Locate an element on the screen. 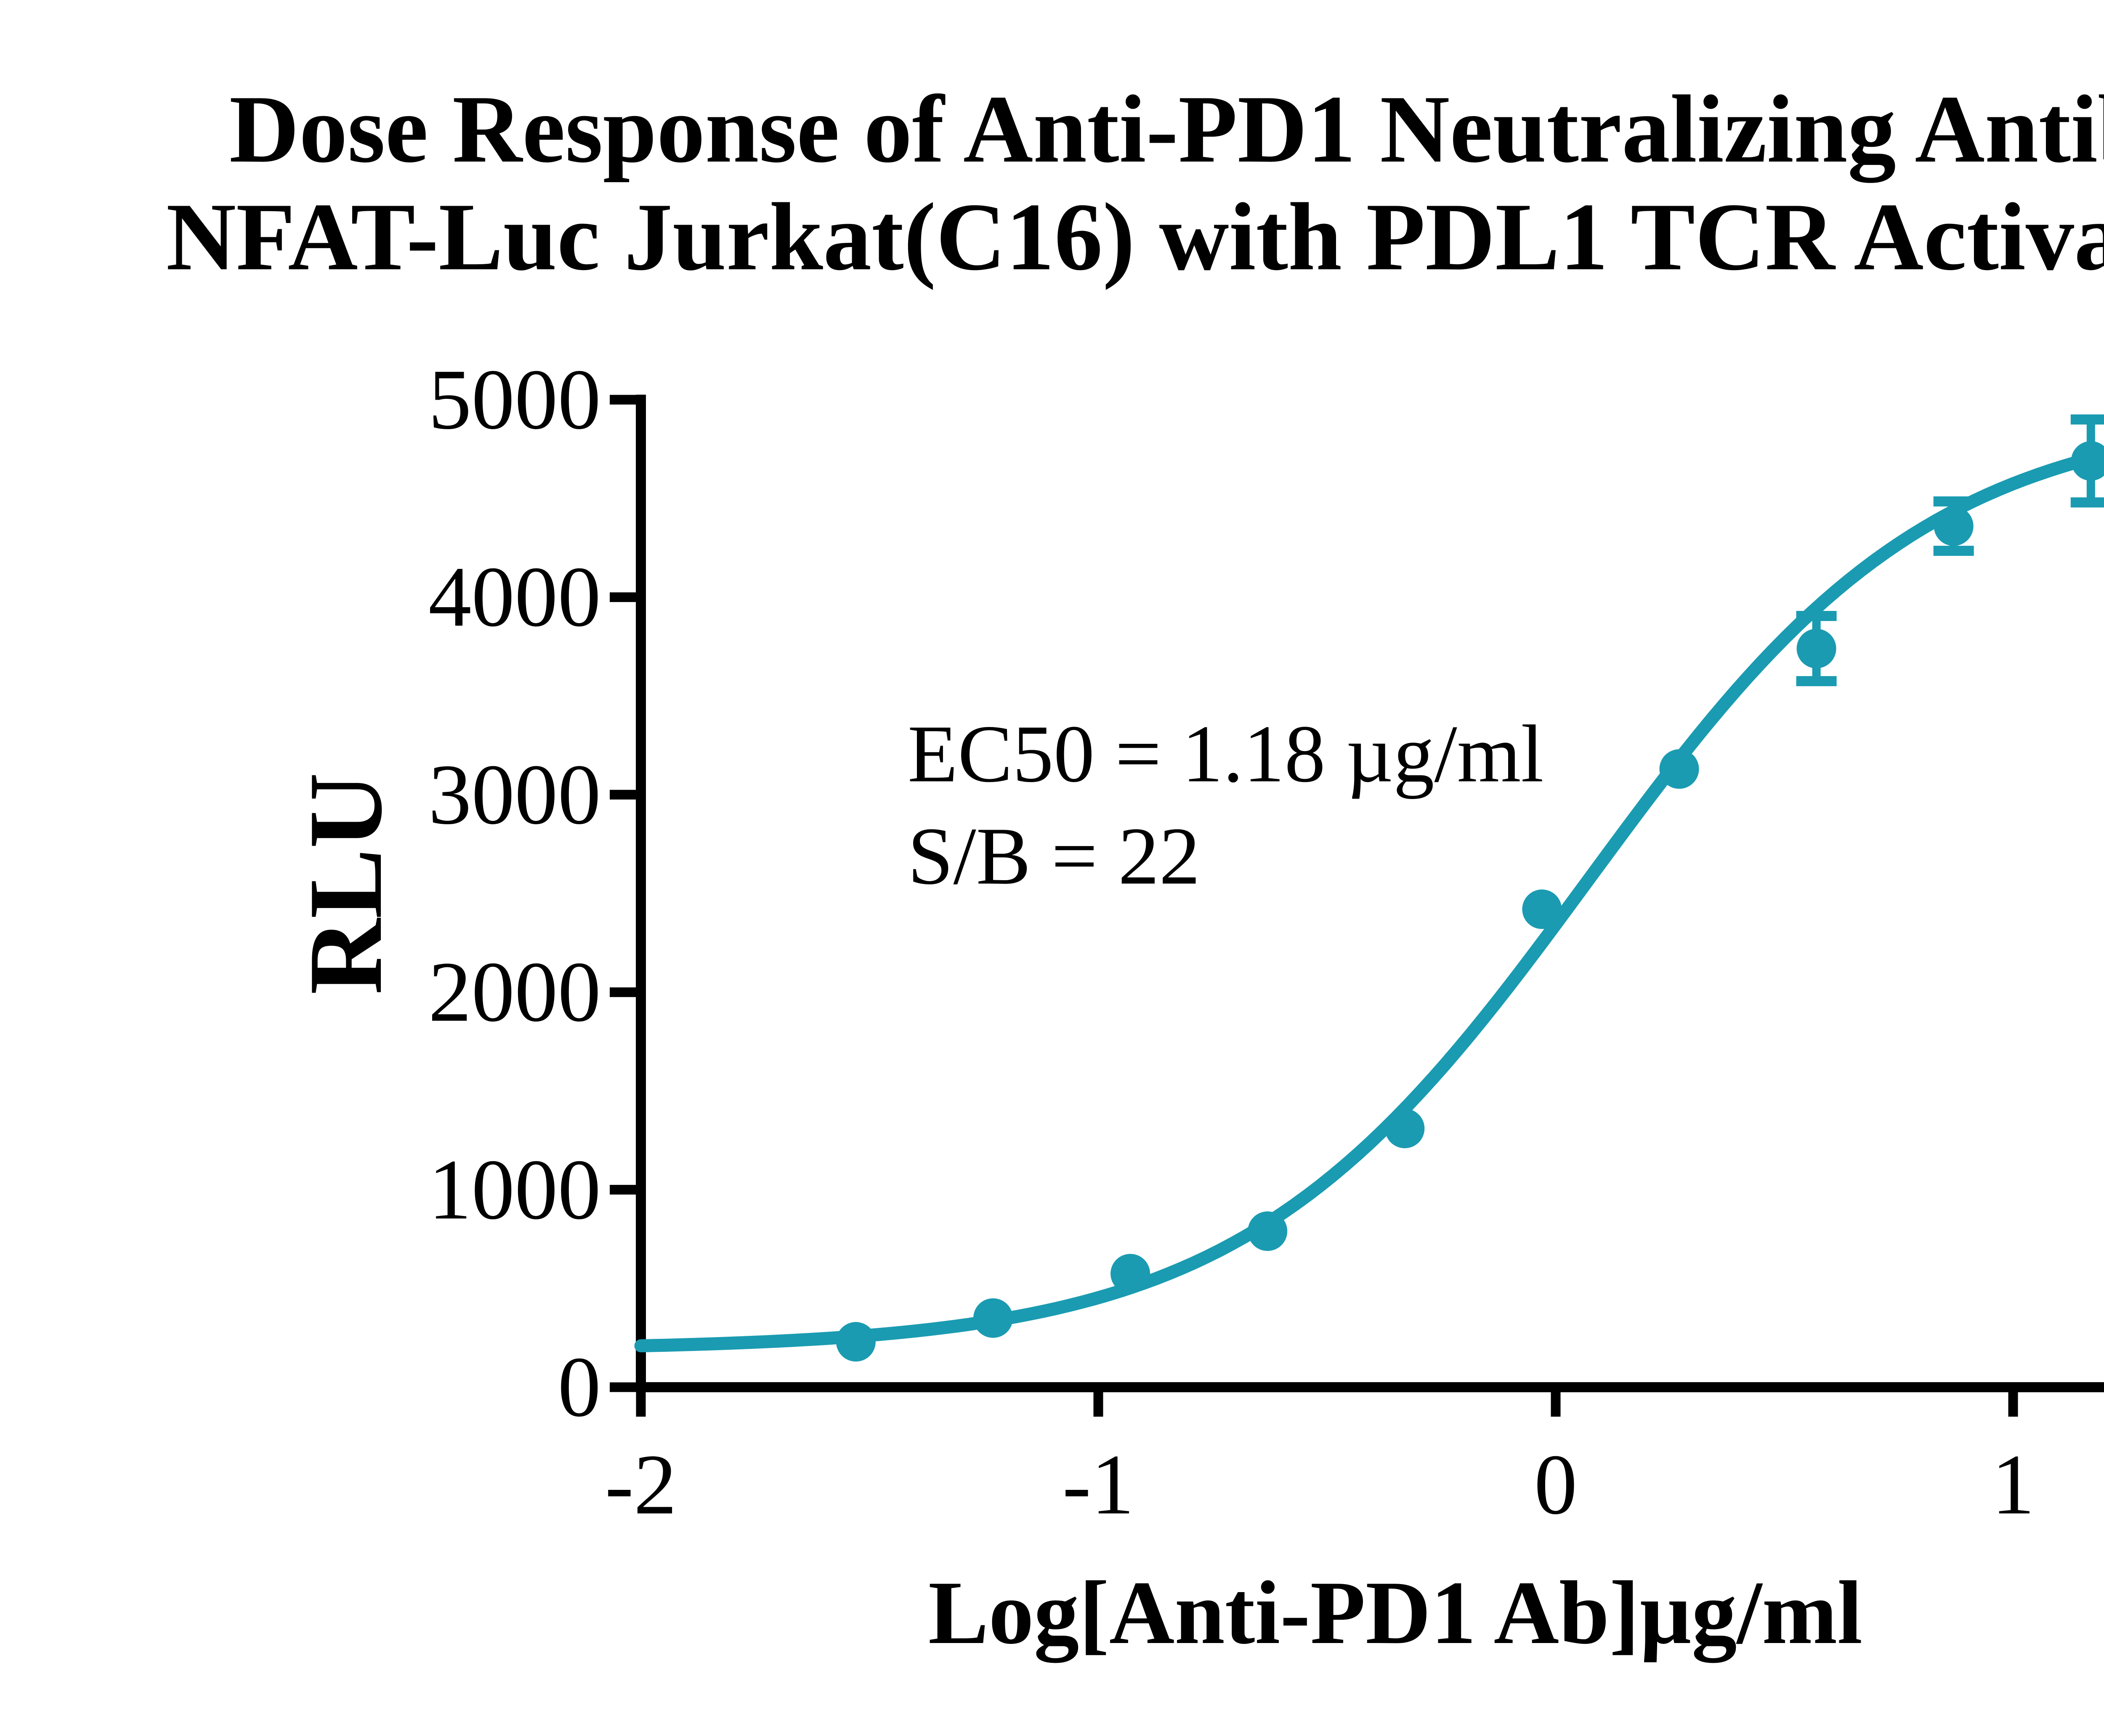 Image resolution: width=2104 pixels, height=1736 pixels. ec50-label: EC50 = 1.18 µg/ml is located at coordinates (1226, 754).